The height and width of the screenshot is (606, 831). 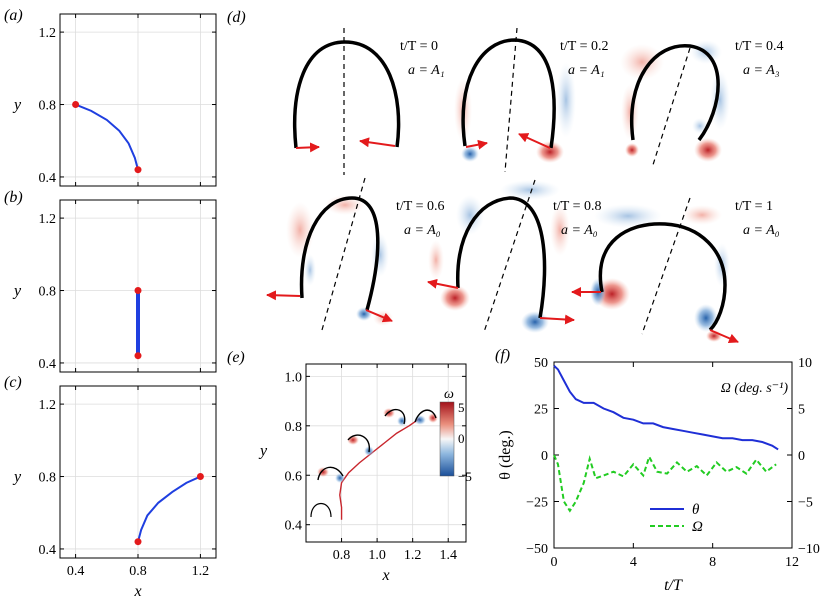 What do you see at coordinates (801, 410) in the screenshot?
I see `y2-tick-label: 5` at bounding box center [801, 410].